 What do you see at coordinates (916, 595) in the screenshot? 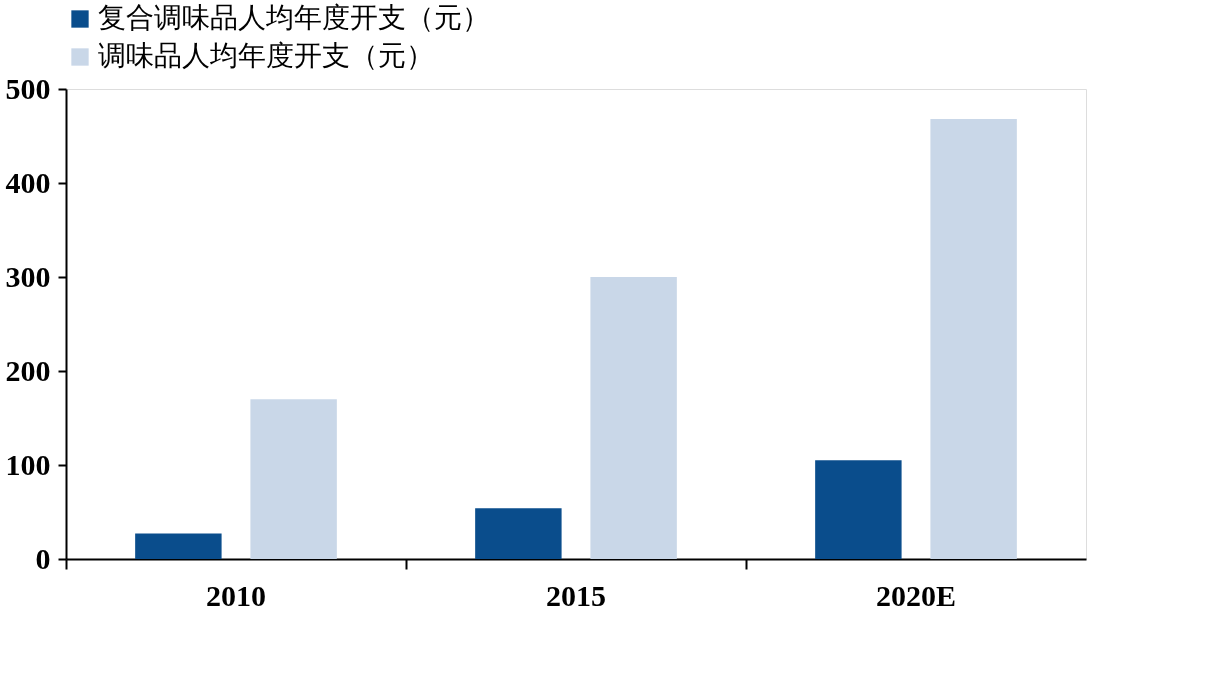
I see `x-tick-label: 2020E` at bounding box center [916, 595].